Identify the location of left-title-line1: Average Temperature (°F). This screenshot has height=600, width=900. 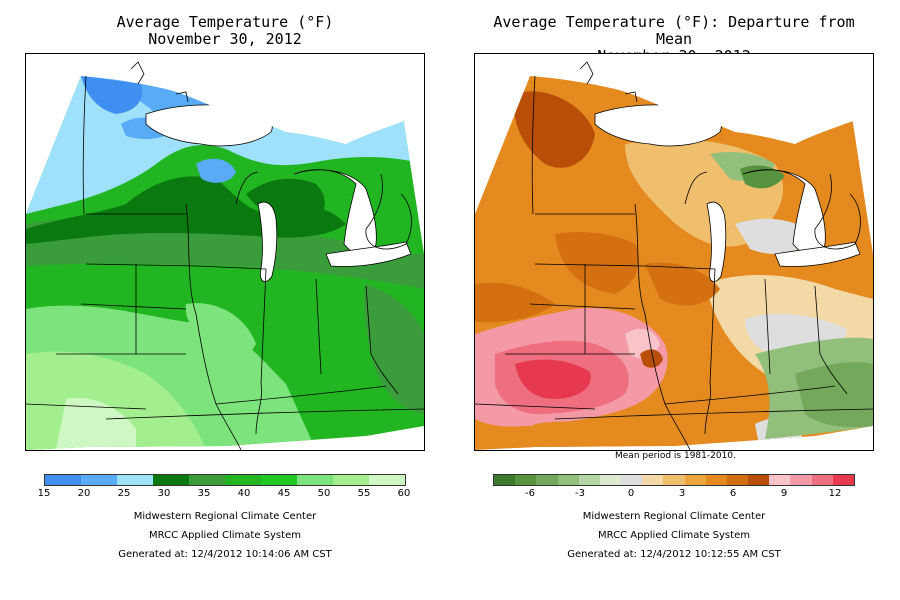
(225, 22).